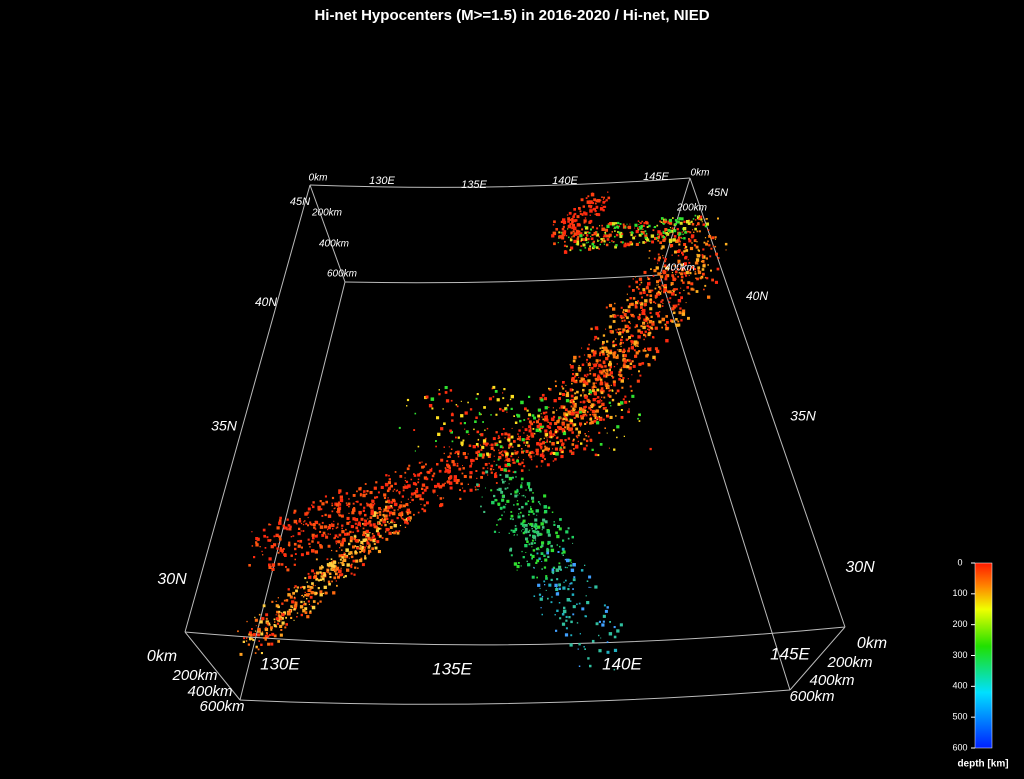 This screenshot has height=779, width=1024. Describe the element at coordinates (266, 302) in the screenshot. I see `left-latitude-label: 40N` at that location.